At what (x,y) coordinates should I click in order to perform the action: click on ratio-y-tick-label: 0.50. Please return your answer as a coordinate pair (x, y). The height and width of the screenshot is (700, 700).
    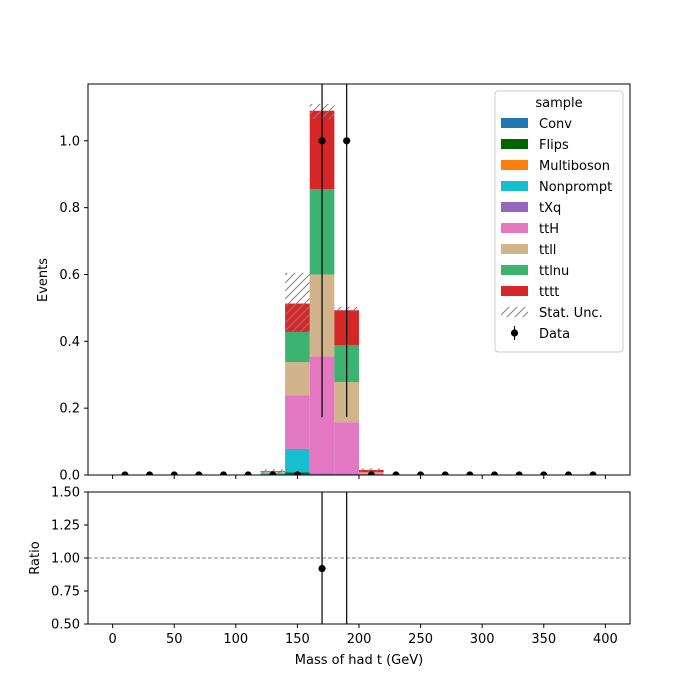
    Looking at the image, I should click on (65, 625).